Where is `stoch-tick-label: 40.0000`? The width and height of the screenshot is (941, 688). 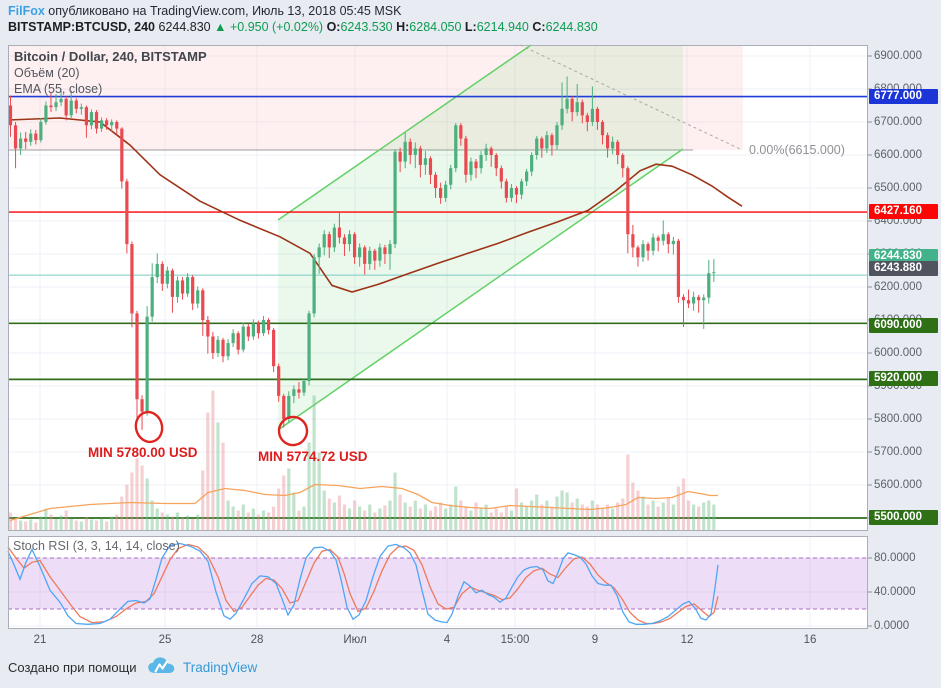
stoch-tick-label: 40.0000 is located at coordinates (895, 591).